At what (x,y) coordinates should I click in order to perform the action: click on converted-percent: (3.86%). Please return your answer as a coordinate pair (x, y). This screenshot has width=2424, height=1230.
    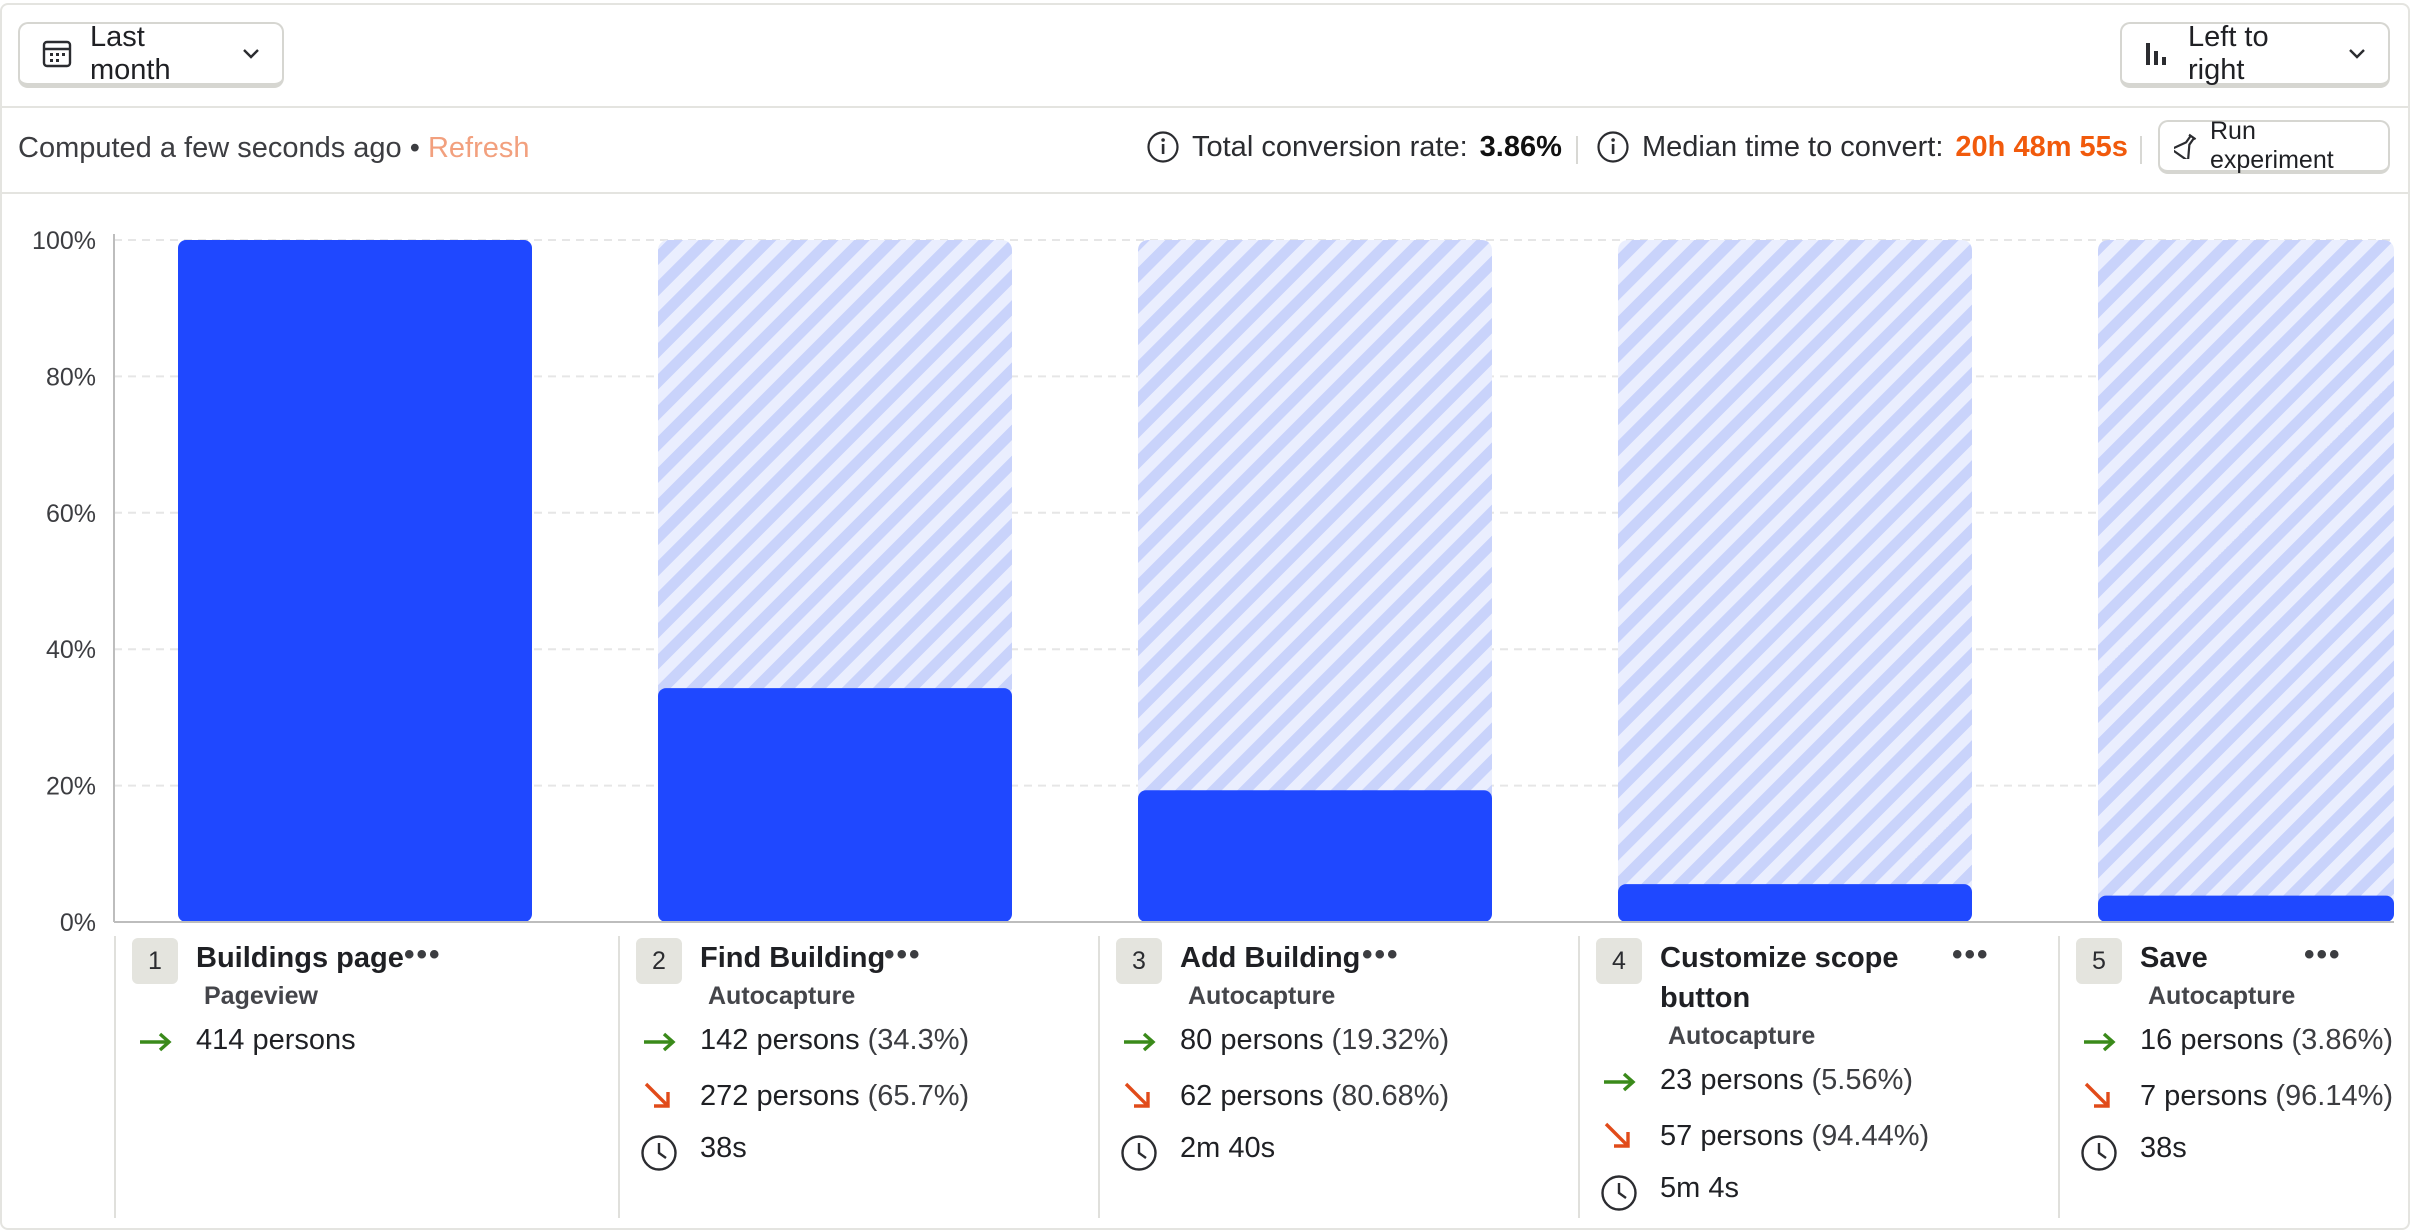
    Looking at the image, I should click on (2342, 1040).